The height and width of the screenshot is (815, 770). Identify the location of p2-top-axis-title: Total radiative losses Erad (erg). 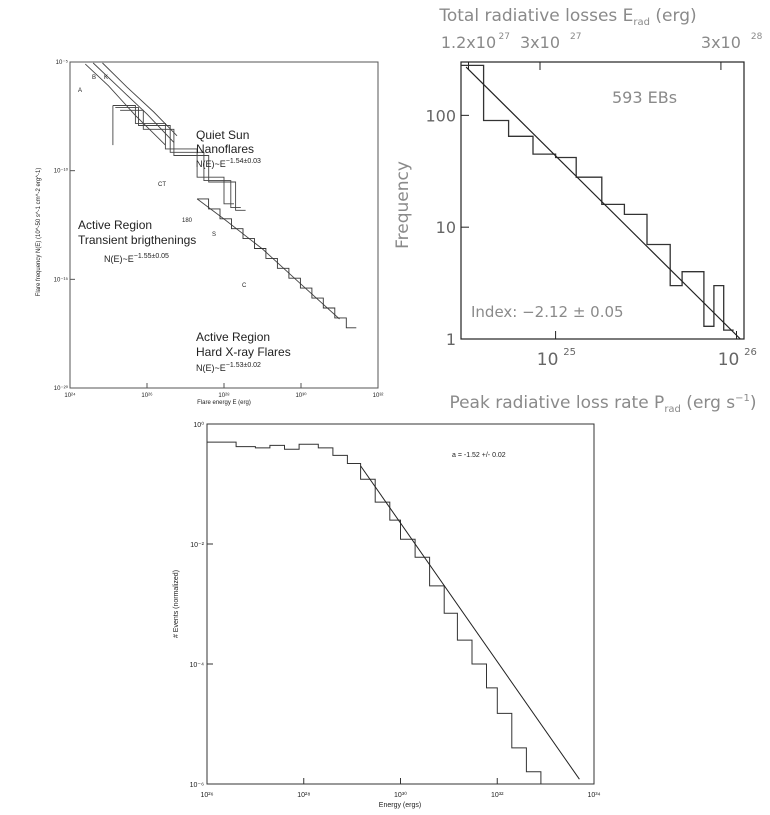
(567, 17).